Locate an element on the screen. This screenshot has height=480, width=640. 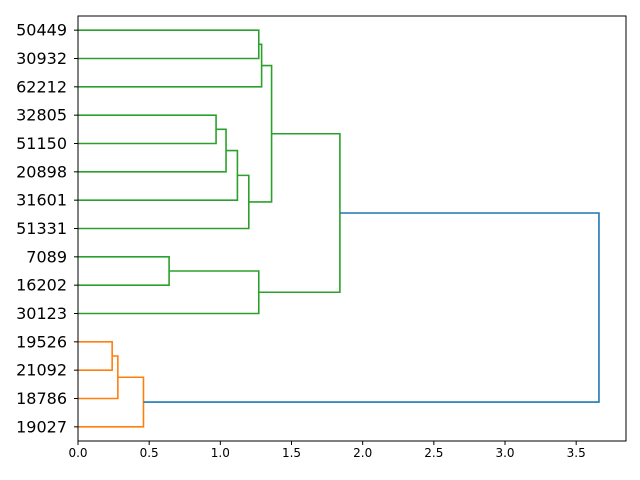
x-tick-label: 0.0 is located at coordinates (77, 453).